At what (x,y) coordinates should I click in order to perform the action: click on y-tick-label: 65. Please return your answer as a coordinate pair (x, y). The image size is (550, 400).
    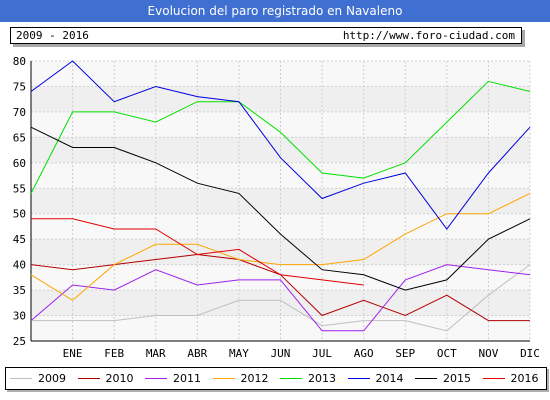
    Looking at the image, I should click on (19, 137).